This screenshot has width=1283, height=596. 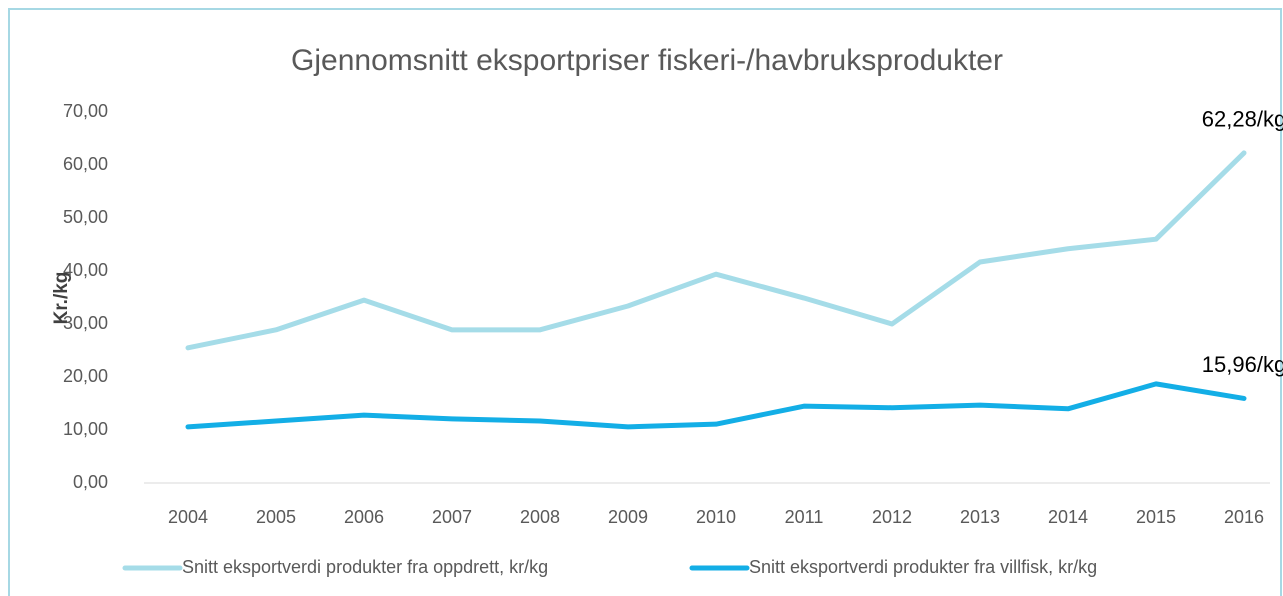 I want to click on y-tick-label: 30,00, so click(x=85, y=323).